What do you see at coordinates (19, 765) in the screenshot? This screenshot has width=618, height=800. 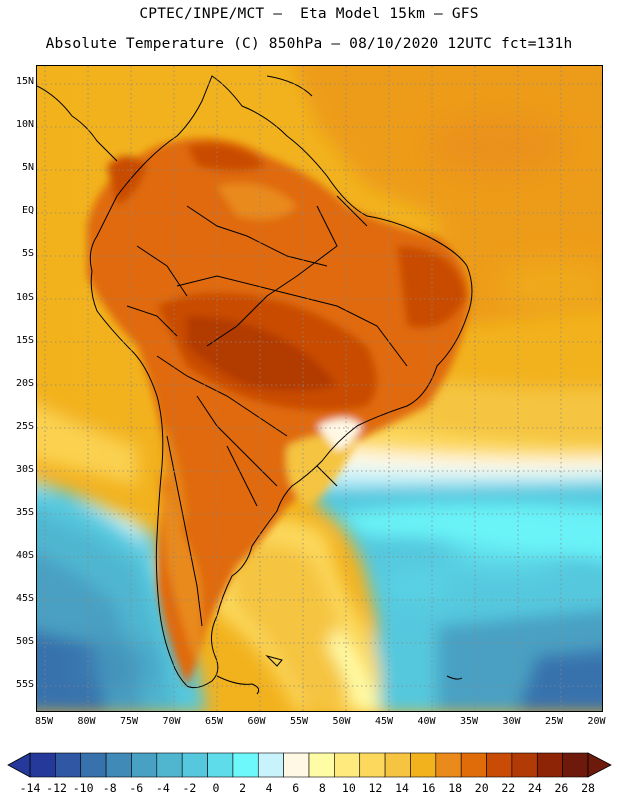 I see `colorbar-min-arrow` at bounding box center [19, 765].